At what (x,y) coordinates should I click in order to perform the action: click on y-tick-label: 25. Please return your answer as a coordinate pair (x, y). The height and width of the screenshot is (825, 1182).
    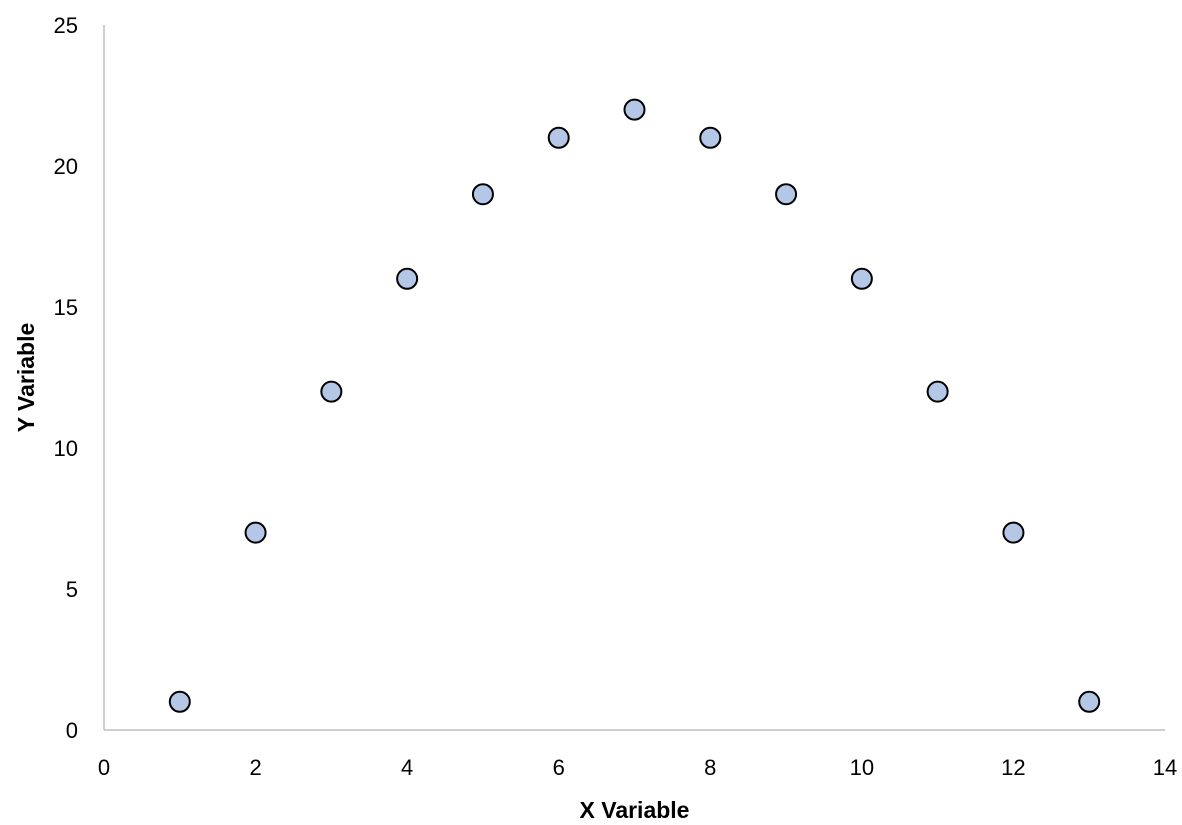
    Looking at the image, I should click on (66, 25).